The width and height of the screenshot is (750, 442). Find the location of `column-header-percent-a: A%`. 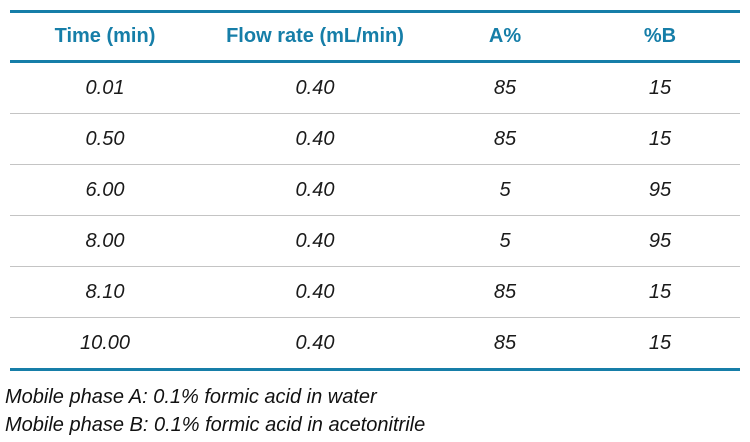

column-header-percent-a: A% is located at coordinates (505, 37).